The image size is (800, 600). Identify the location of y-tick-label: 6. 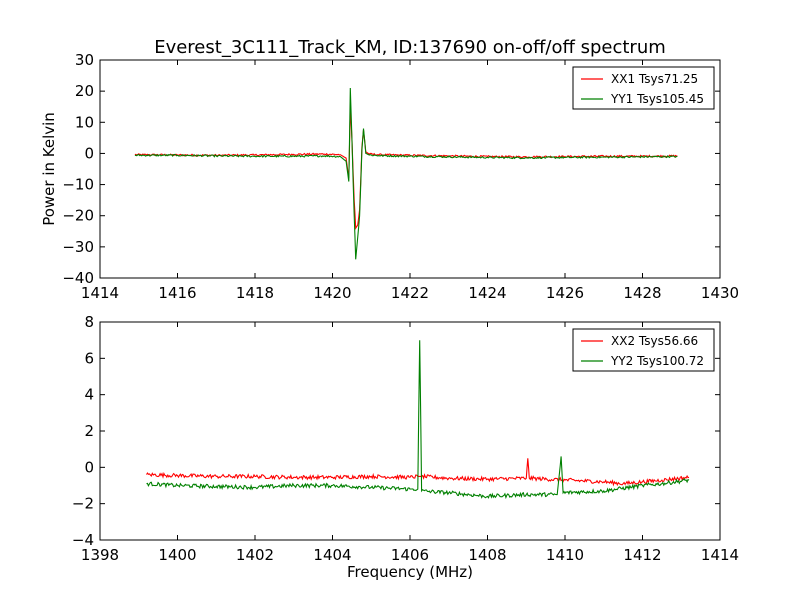
(89, 358).